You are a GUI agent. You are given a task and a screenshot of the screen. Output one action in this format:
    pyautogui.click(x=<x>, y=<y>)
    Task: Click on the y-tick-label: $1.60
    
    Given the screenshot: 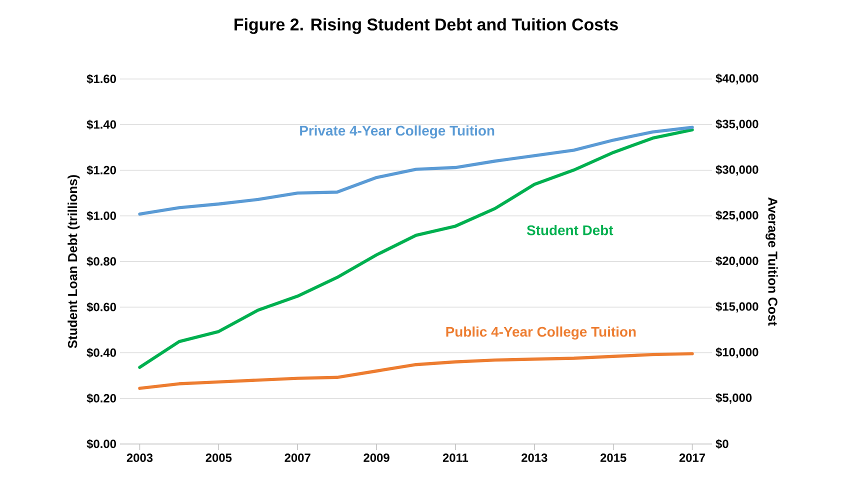 What is the action you would take?
    pyautogui.click(x=101, y=79)
    